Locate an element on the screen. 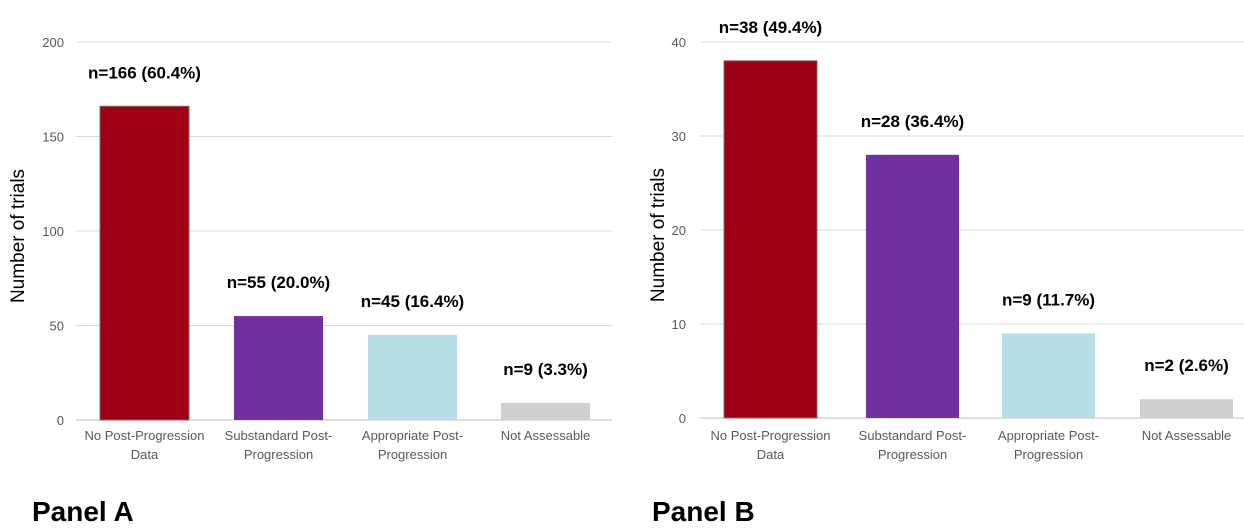  y-tick-label: 40 is located at coordinates (679, 42).